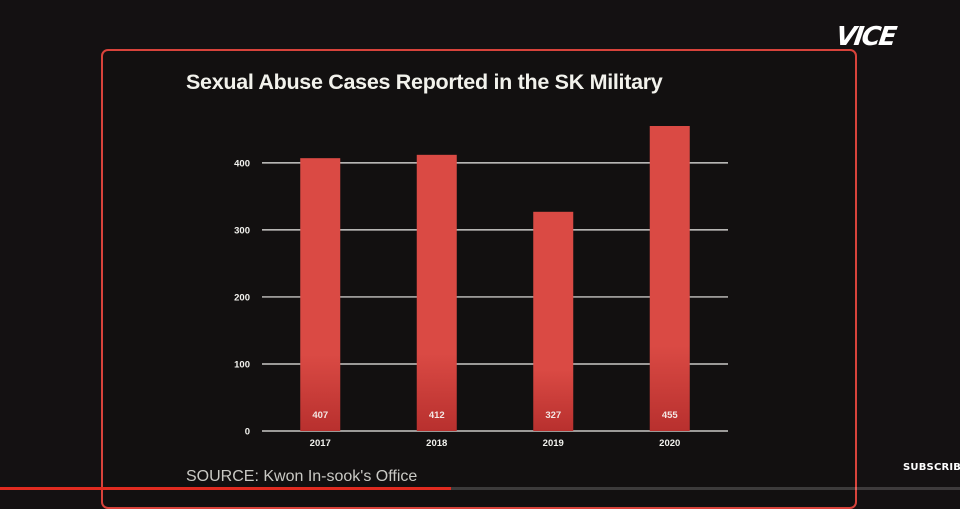 The width and height of the screenshot is (960, 509). What do you see at coordinates (669, 443) in the screenshot?
I see `x-tick-label: 2020` at bounding box center [669, 443].